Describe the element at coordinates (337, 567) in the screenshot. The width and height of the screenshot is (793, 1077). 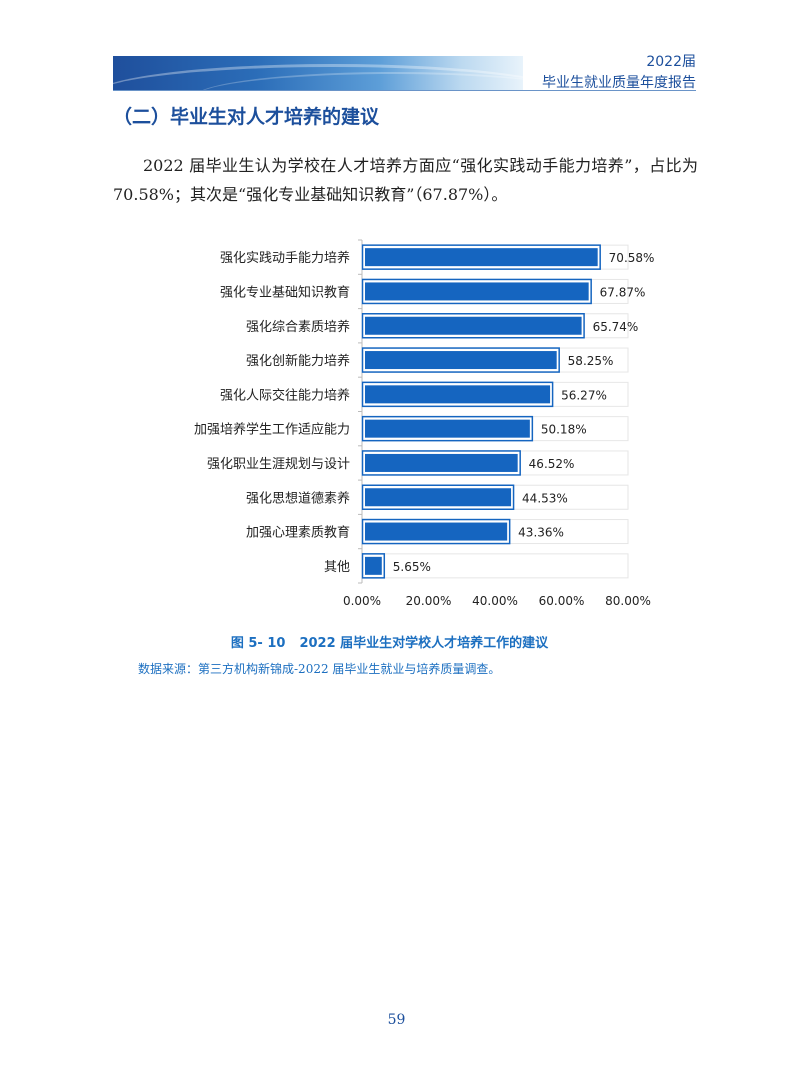
I see `category-label: 其他` at that location.